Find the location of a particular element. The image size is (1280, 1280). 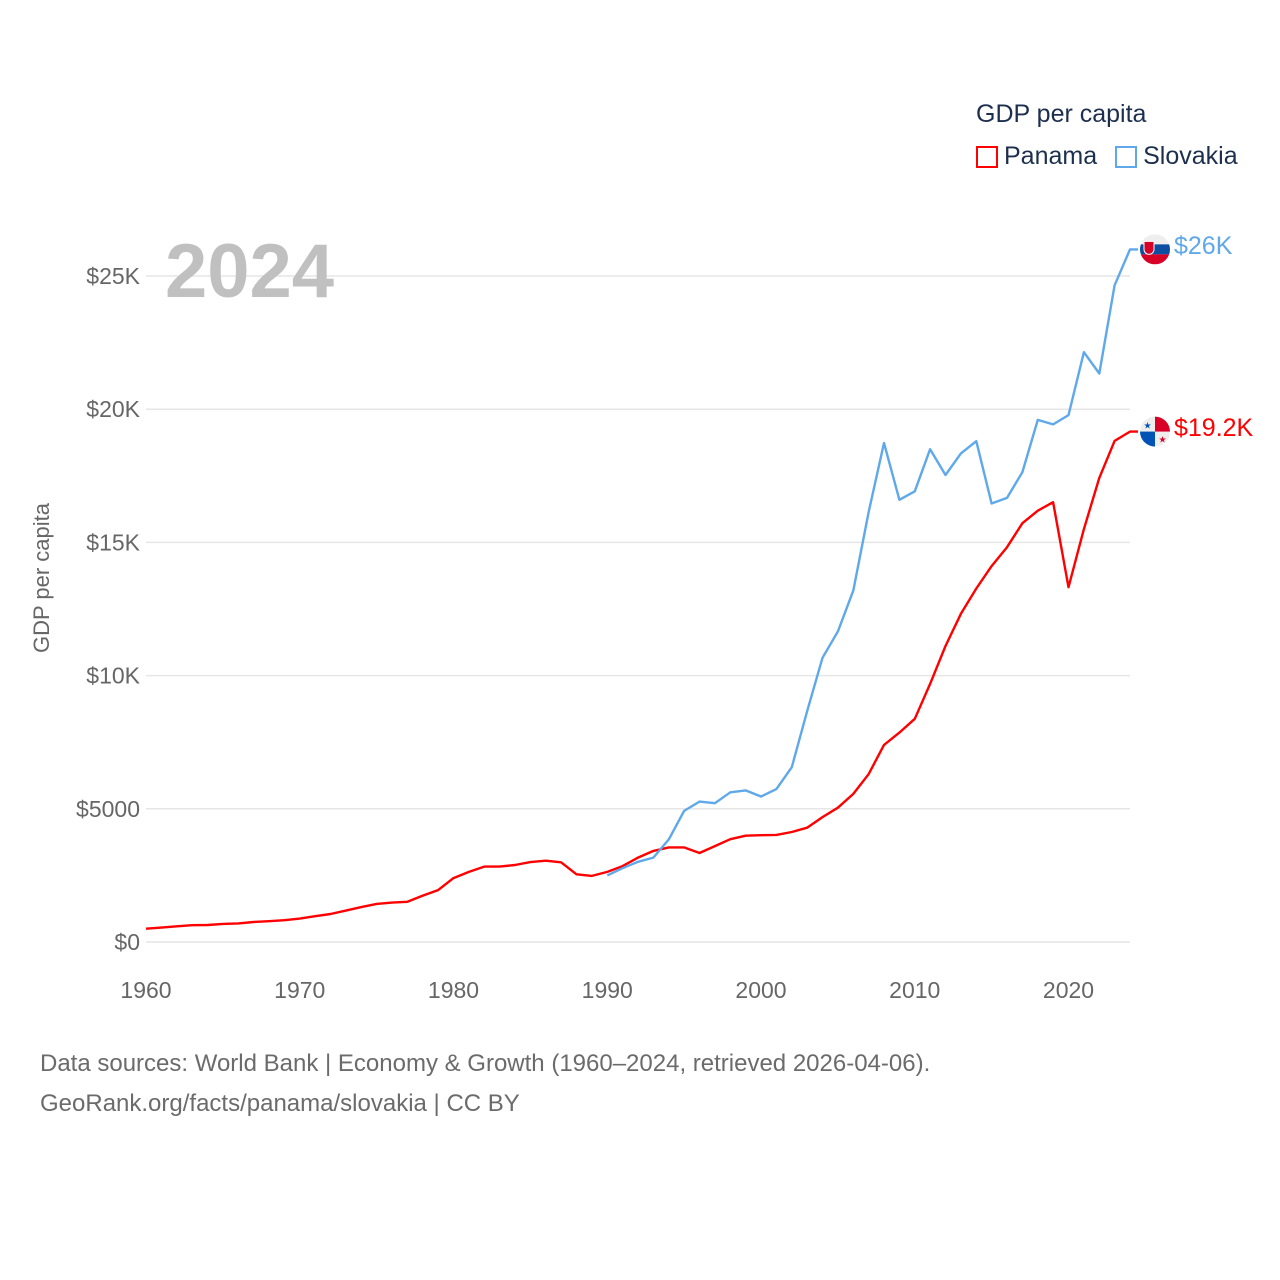

end-label-slovakia: $26K is located at coordinates (1203, 246).